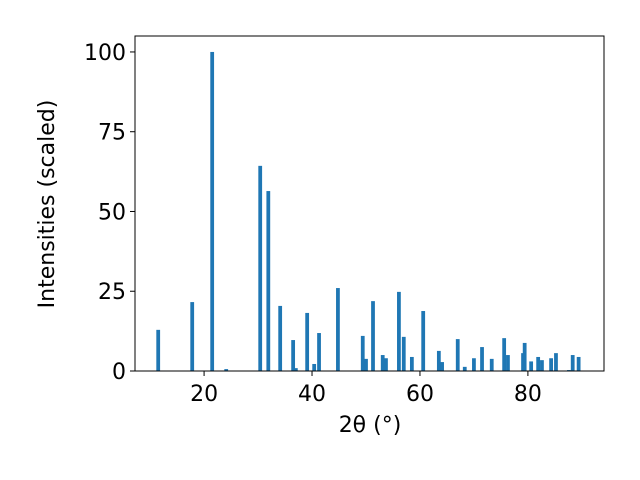 The height and width of the screenshot is (480, 640). Describe the element at coordinates (47, 204) in the screenshot. I see `y-axis-label: Intensities (scaled)` at that location.